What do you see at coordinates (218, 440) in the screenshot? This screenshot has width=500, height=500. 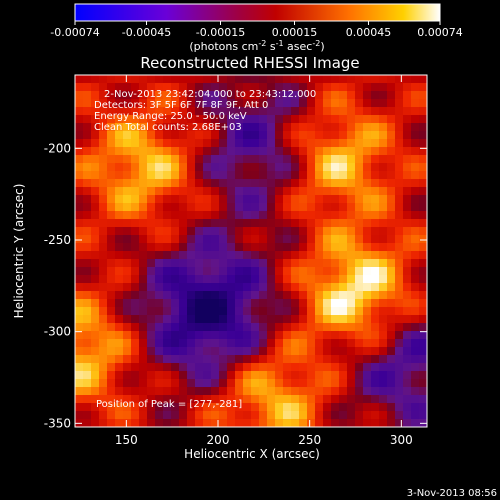 I see `x-tick-label: 200` at bounding box center [218, 440].